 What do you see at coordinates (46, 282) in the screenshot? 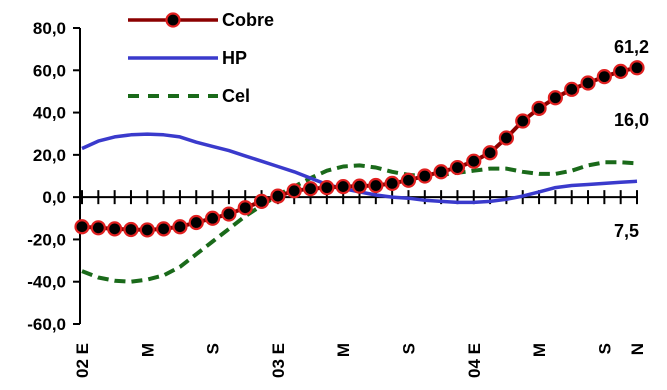
I see `y-tick-label: -40,0` at bounding box center [46, 282].